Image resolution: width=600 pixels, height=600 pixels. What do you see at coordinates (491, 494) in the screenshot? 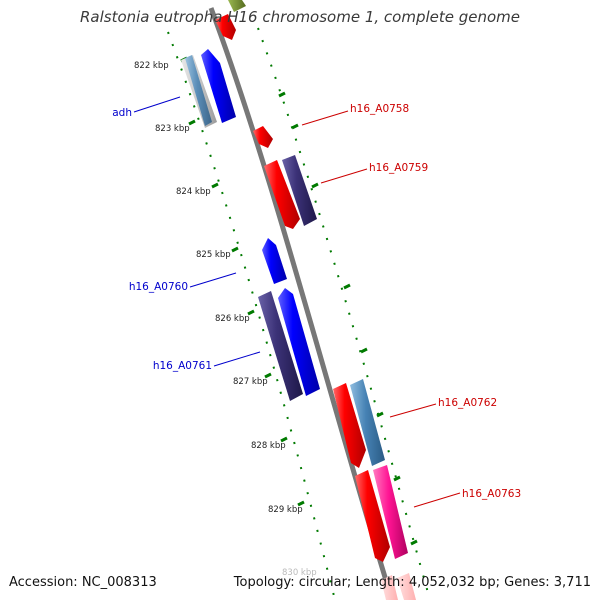
I see `gene-label-h16_A0763: h16_A0763` at bounding box center [491, 494].